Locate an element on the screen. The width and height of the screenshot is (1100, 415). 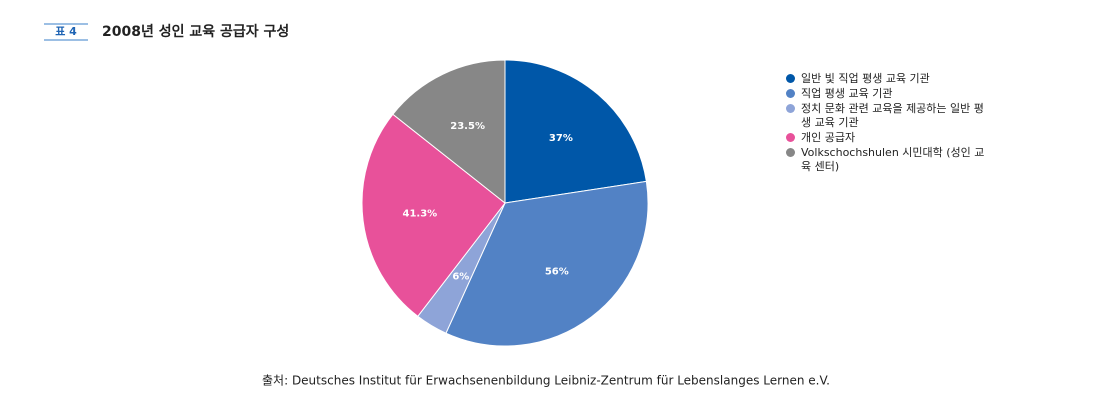
legend-item: 직업 평생 교육 기관 is located at coordinates (886, 94).